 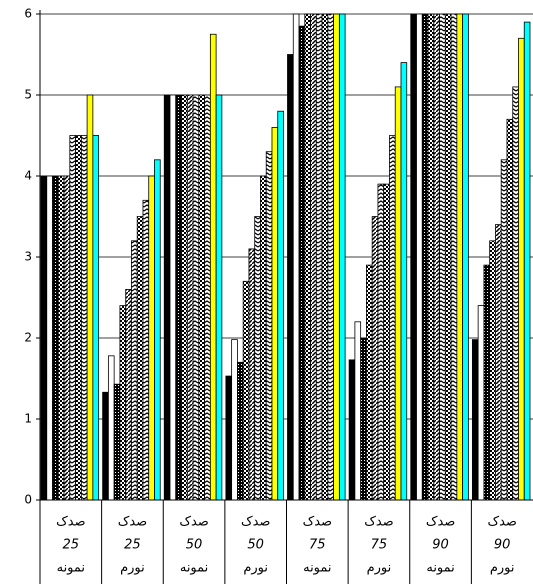 I want to click on y-tick-label: 1, so click(x=28, y=419).